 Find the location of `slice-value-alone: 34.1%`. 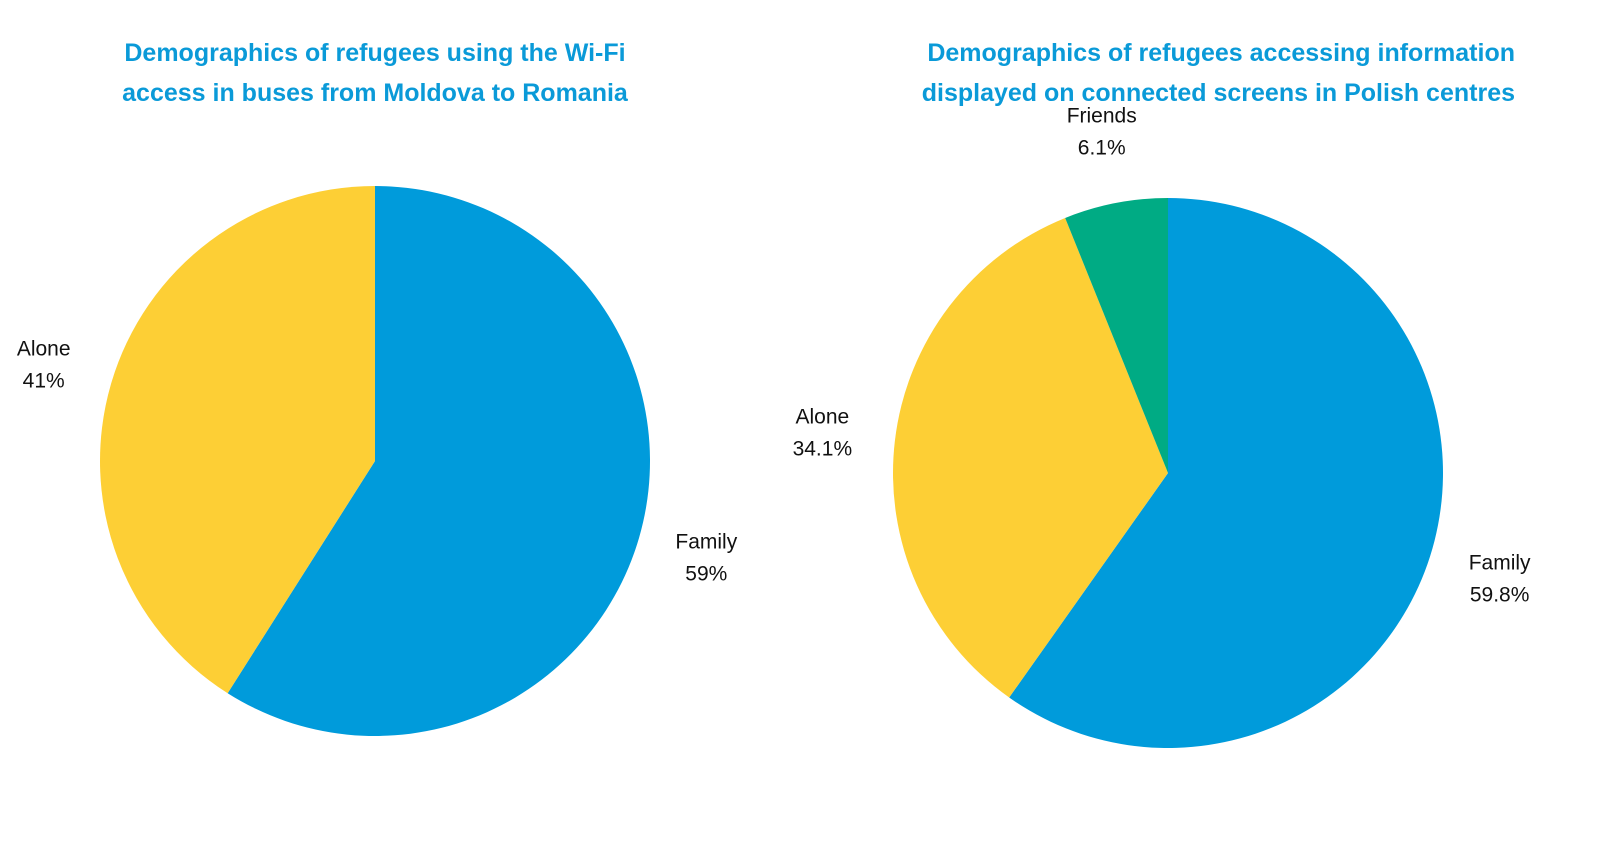

slice-value-alone: 34.1% is located at coordinates (823, 449).